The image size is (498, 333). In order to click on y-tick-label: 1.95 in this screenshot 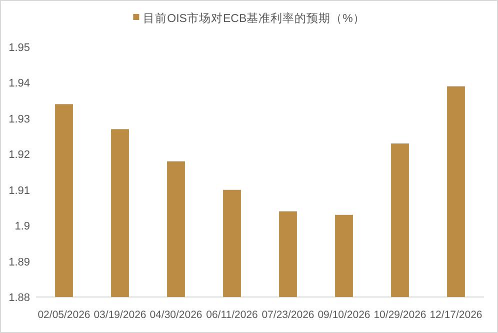, I will do `click(19, 48)`.